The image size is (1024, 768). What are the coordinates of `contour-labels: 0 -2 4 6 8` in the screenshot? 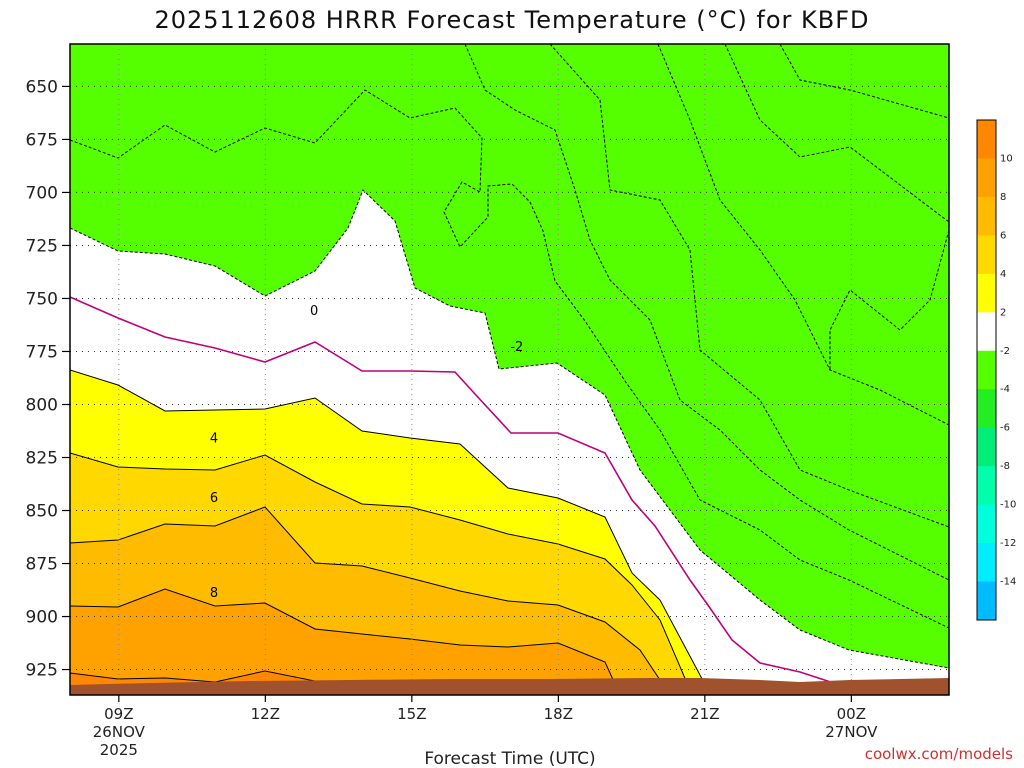 It's located at (366, 452).